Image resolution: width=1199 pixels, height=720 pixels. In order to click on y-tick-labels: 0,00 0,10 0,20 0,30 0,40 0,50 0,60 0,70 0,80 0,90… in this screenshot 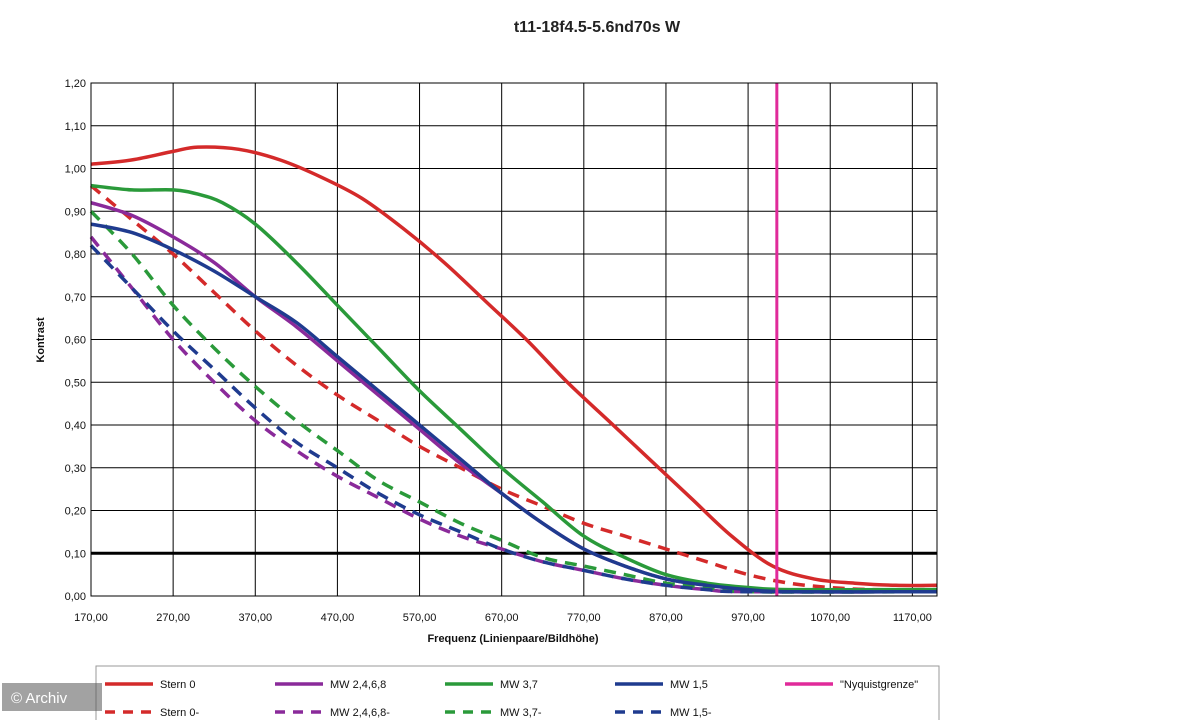, I will do `click(75, 340)`.